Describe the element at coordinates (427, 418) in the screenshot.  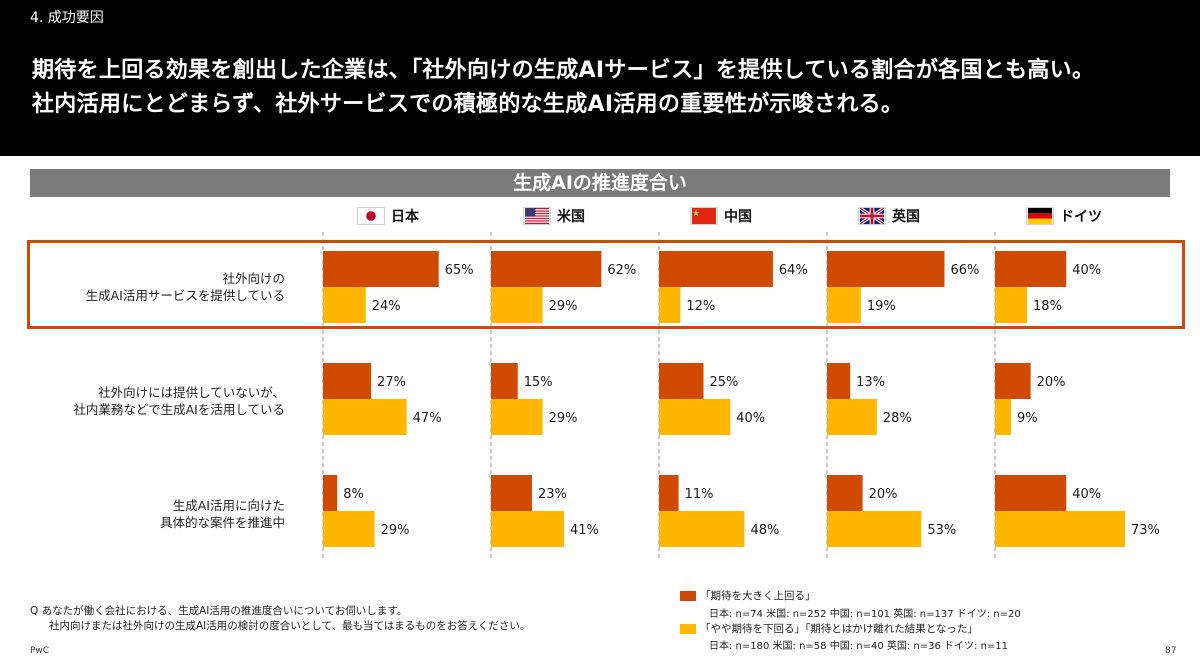
I see `data-label: 47%` at that location.